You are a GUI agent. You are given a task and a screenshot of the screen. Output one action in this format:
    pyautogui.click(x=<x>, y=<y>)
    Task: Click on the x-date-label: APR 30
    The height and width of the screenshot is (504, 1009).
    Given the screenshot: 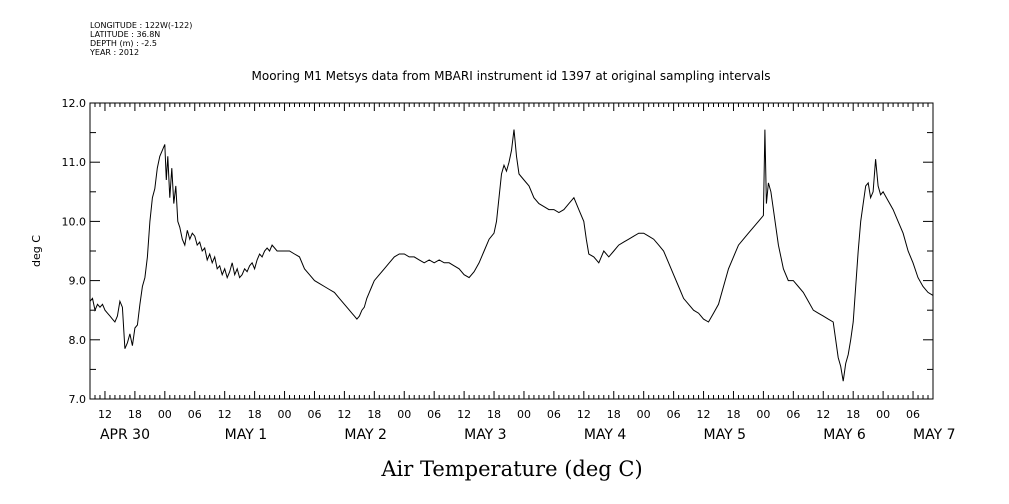 What is the action you would take?
    pyautogui.click(x=125, y=435)
    